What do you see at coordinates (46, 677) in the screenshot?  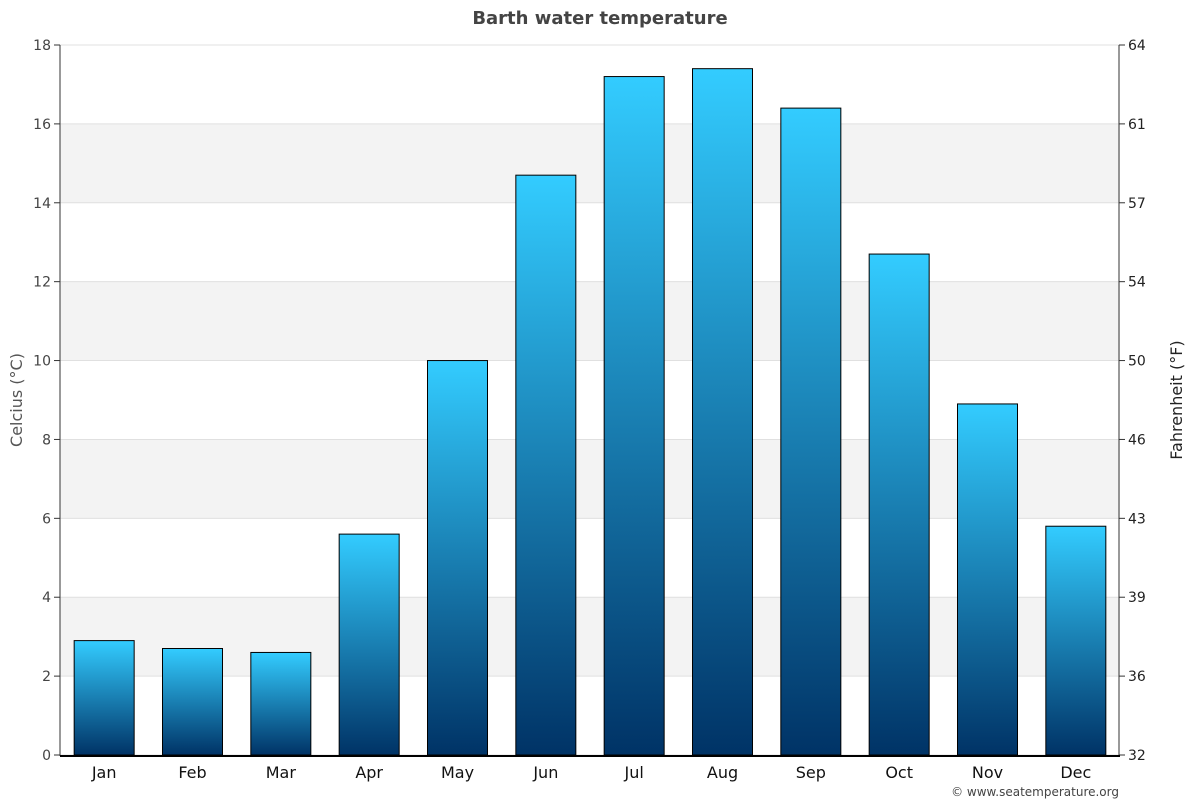 I see `y-tick-label-left: 2` at bounding box center [46, 677].